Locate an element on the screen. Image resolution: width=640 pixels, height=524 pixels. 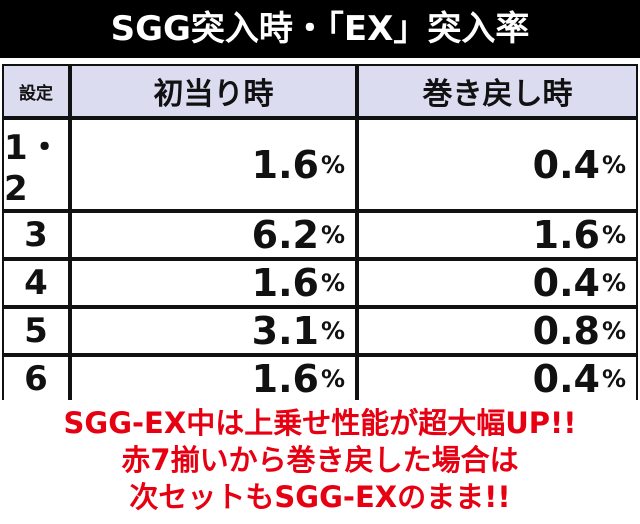
column-header: 設定 is located at coordinates (36, 91).